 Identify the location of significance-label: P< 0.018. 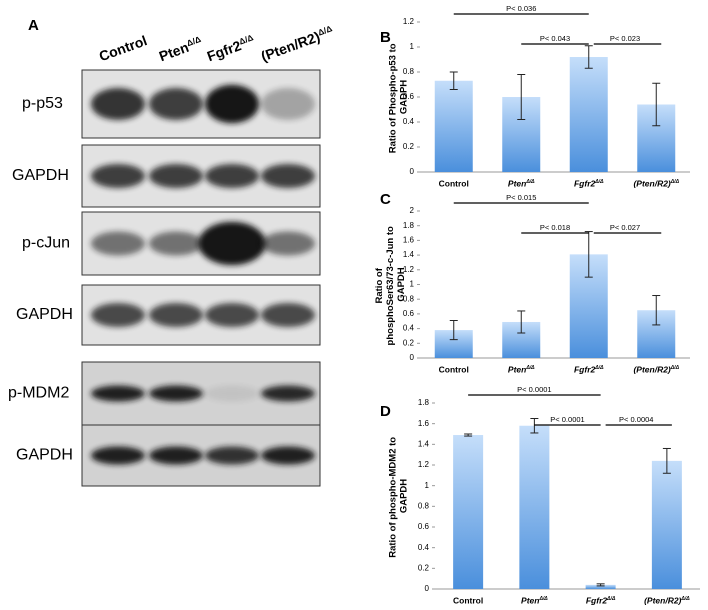
(555, 227).